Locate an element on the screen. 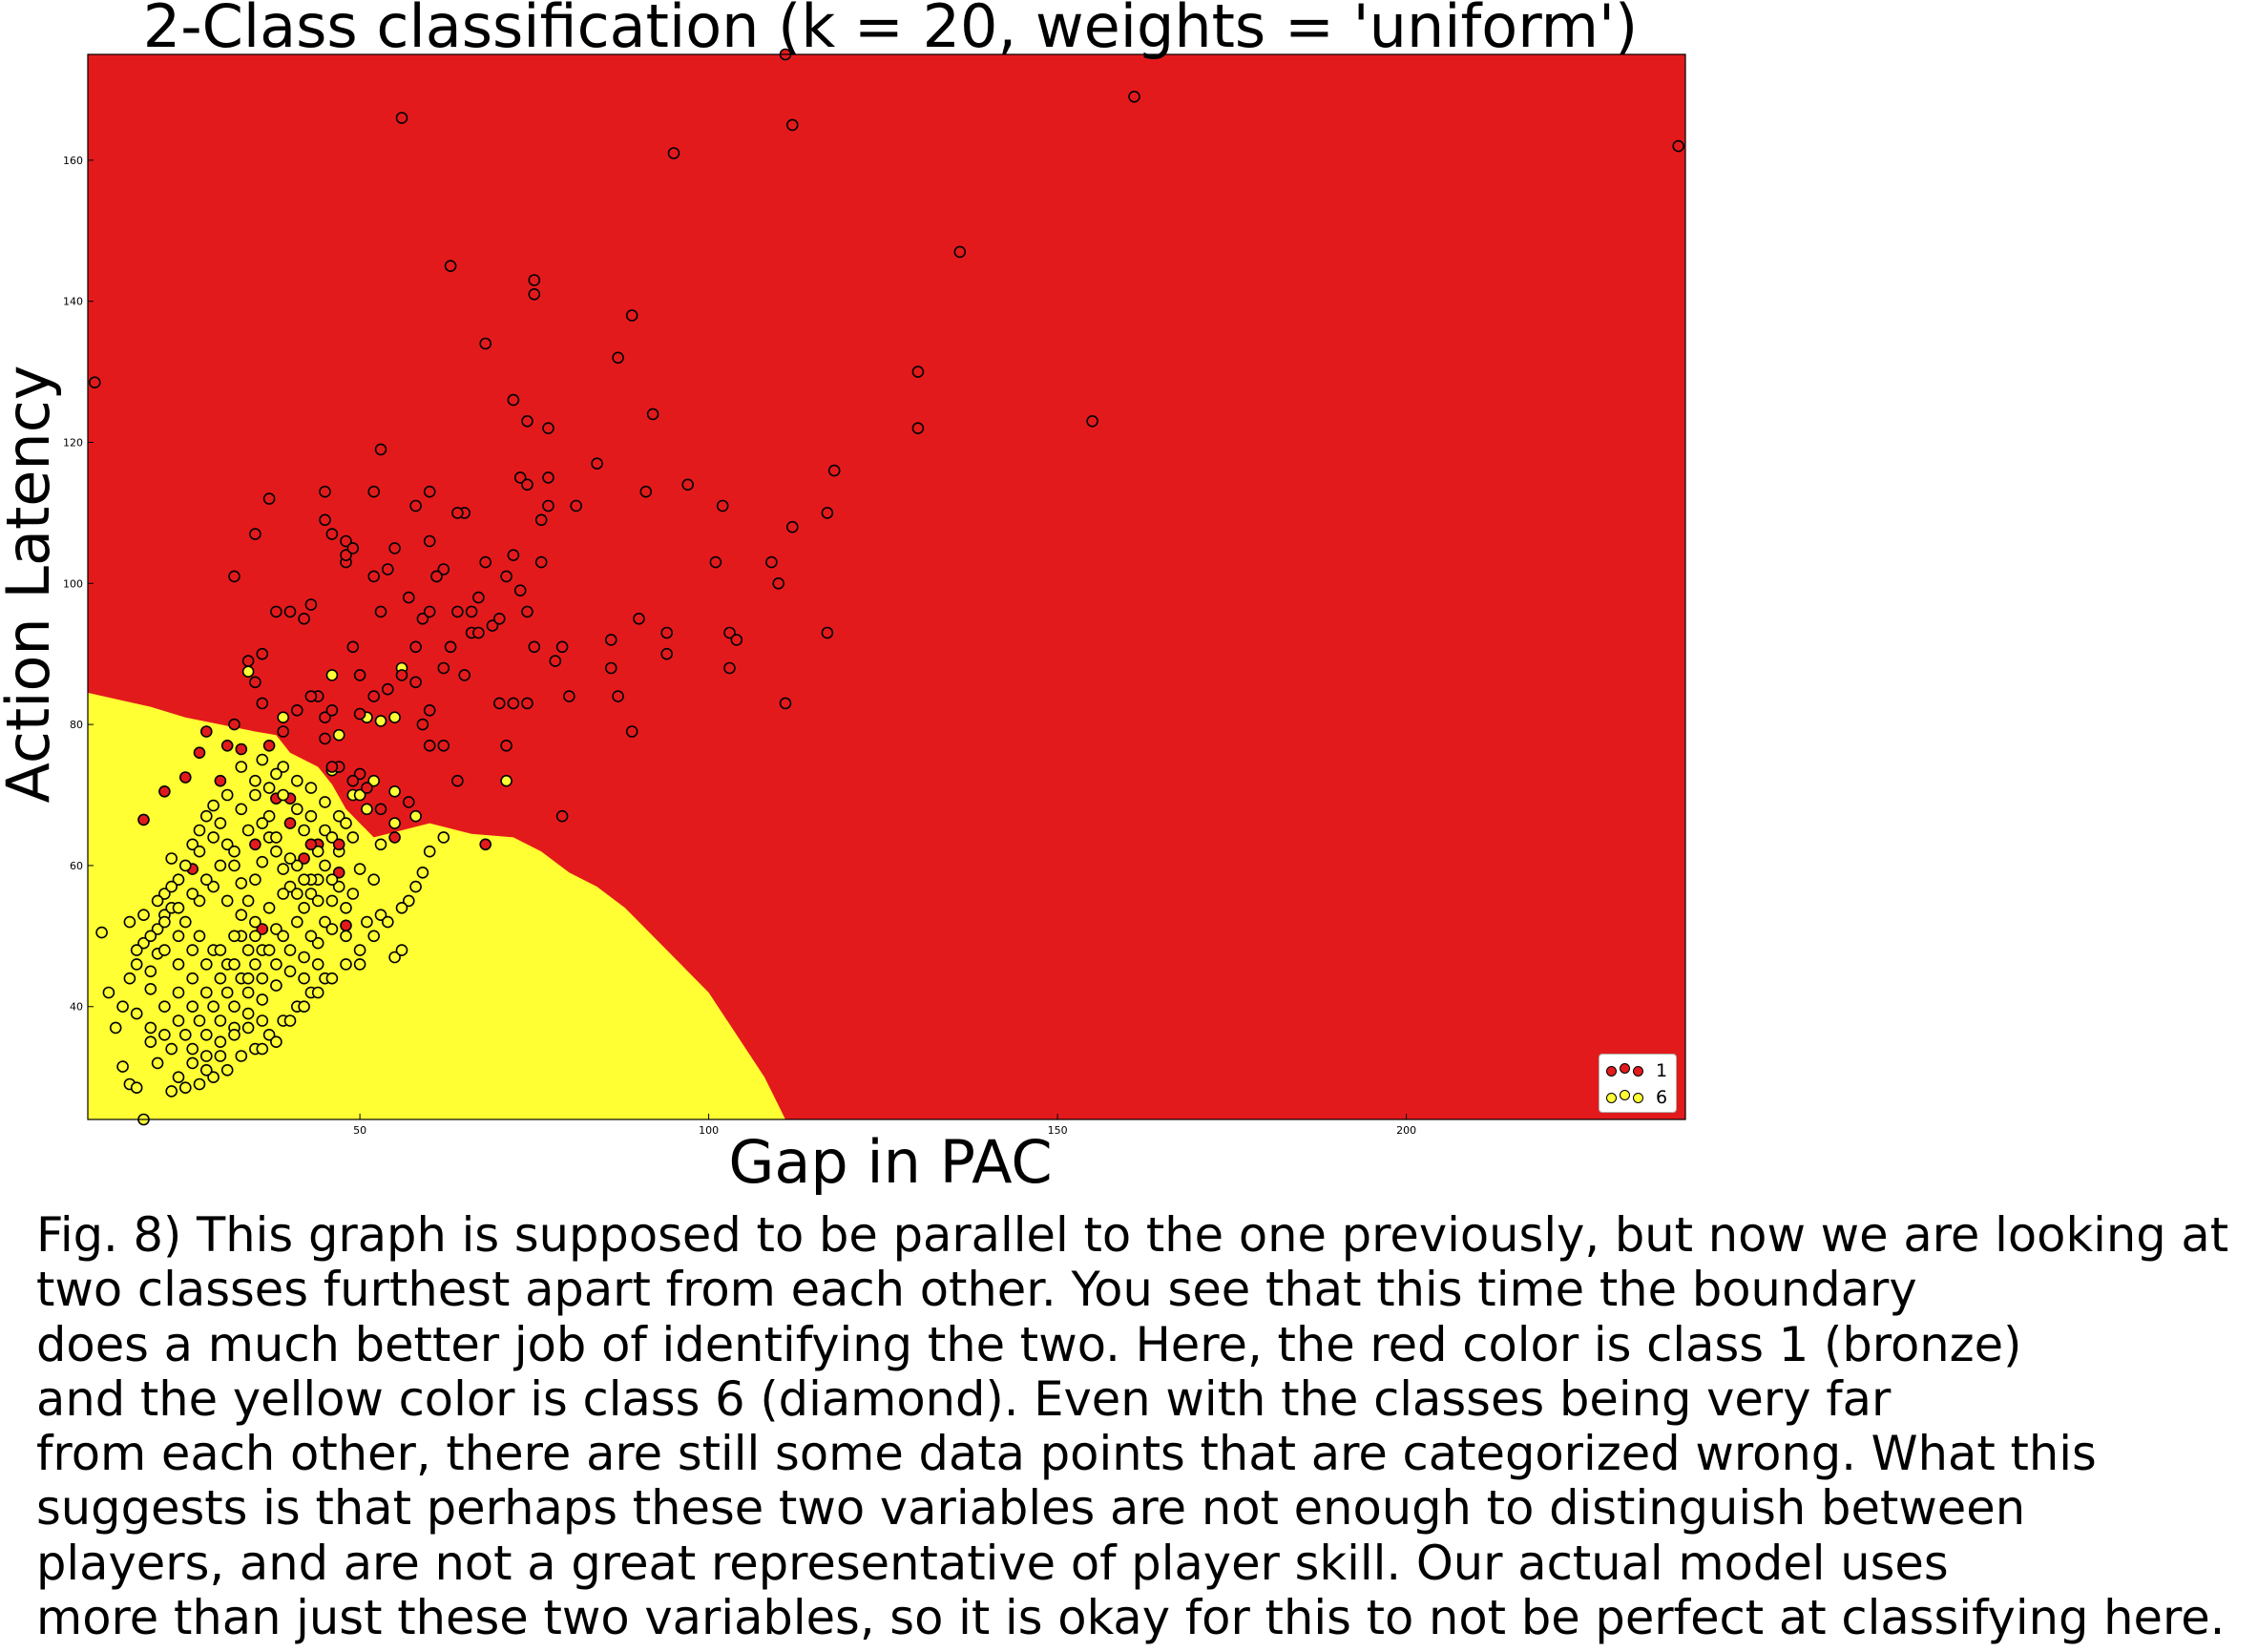 Image resolution: width=2258 pixels, height=1652 pixels. y-tick-label: 60 is located at coordinates (76, 866).